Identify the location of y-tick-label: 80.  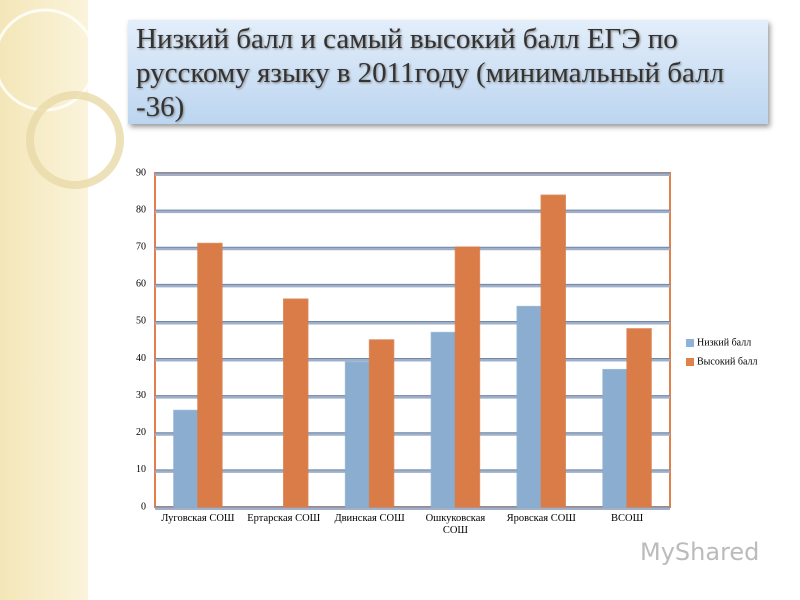
(141, 209).